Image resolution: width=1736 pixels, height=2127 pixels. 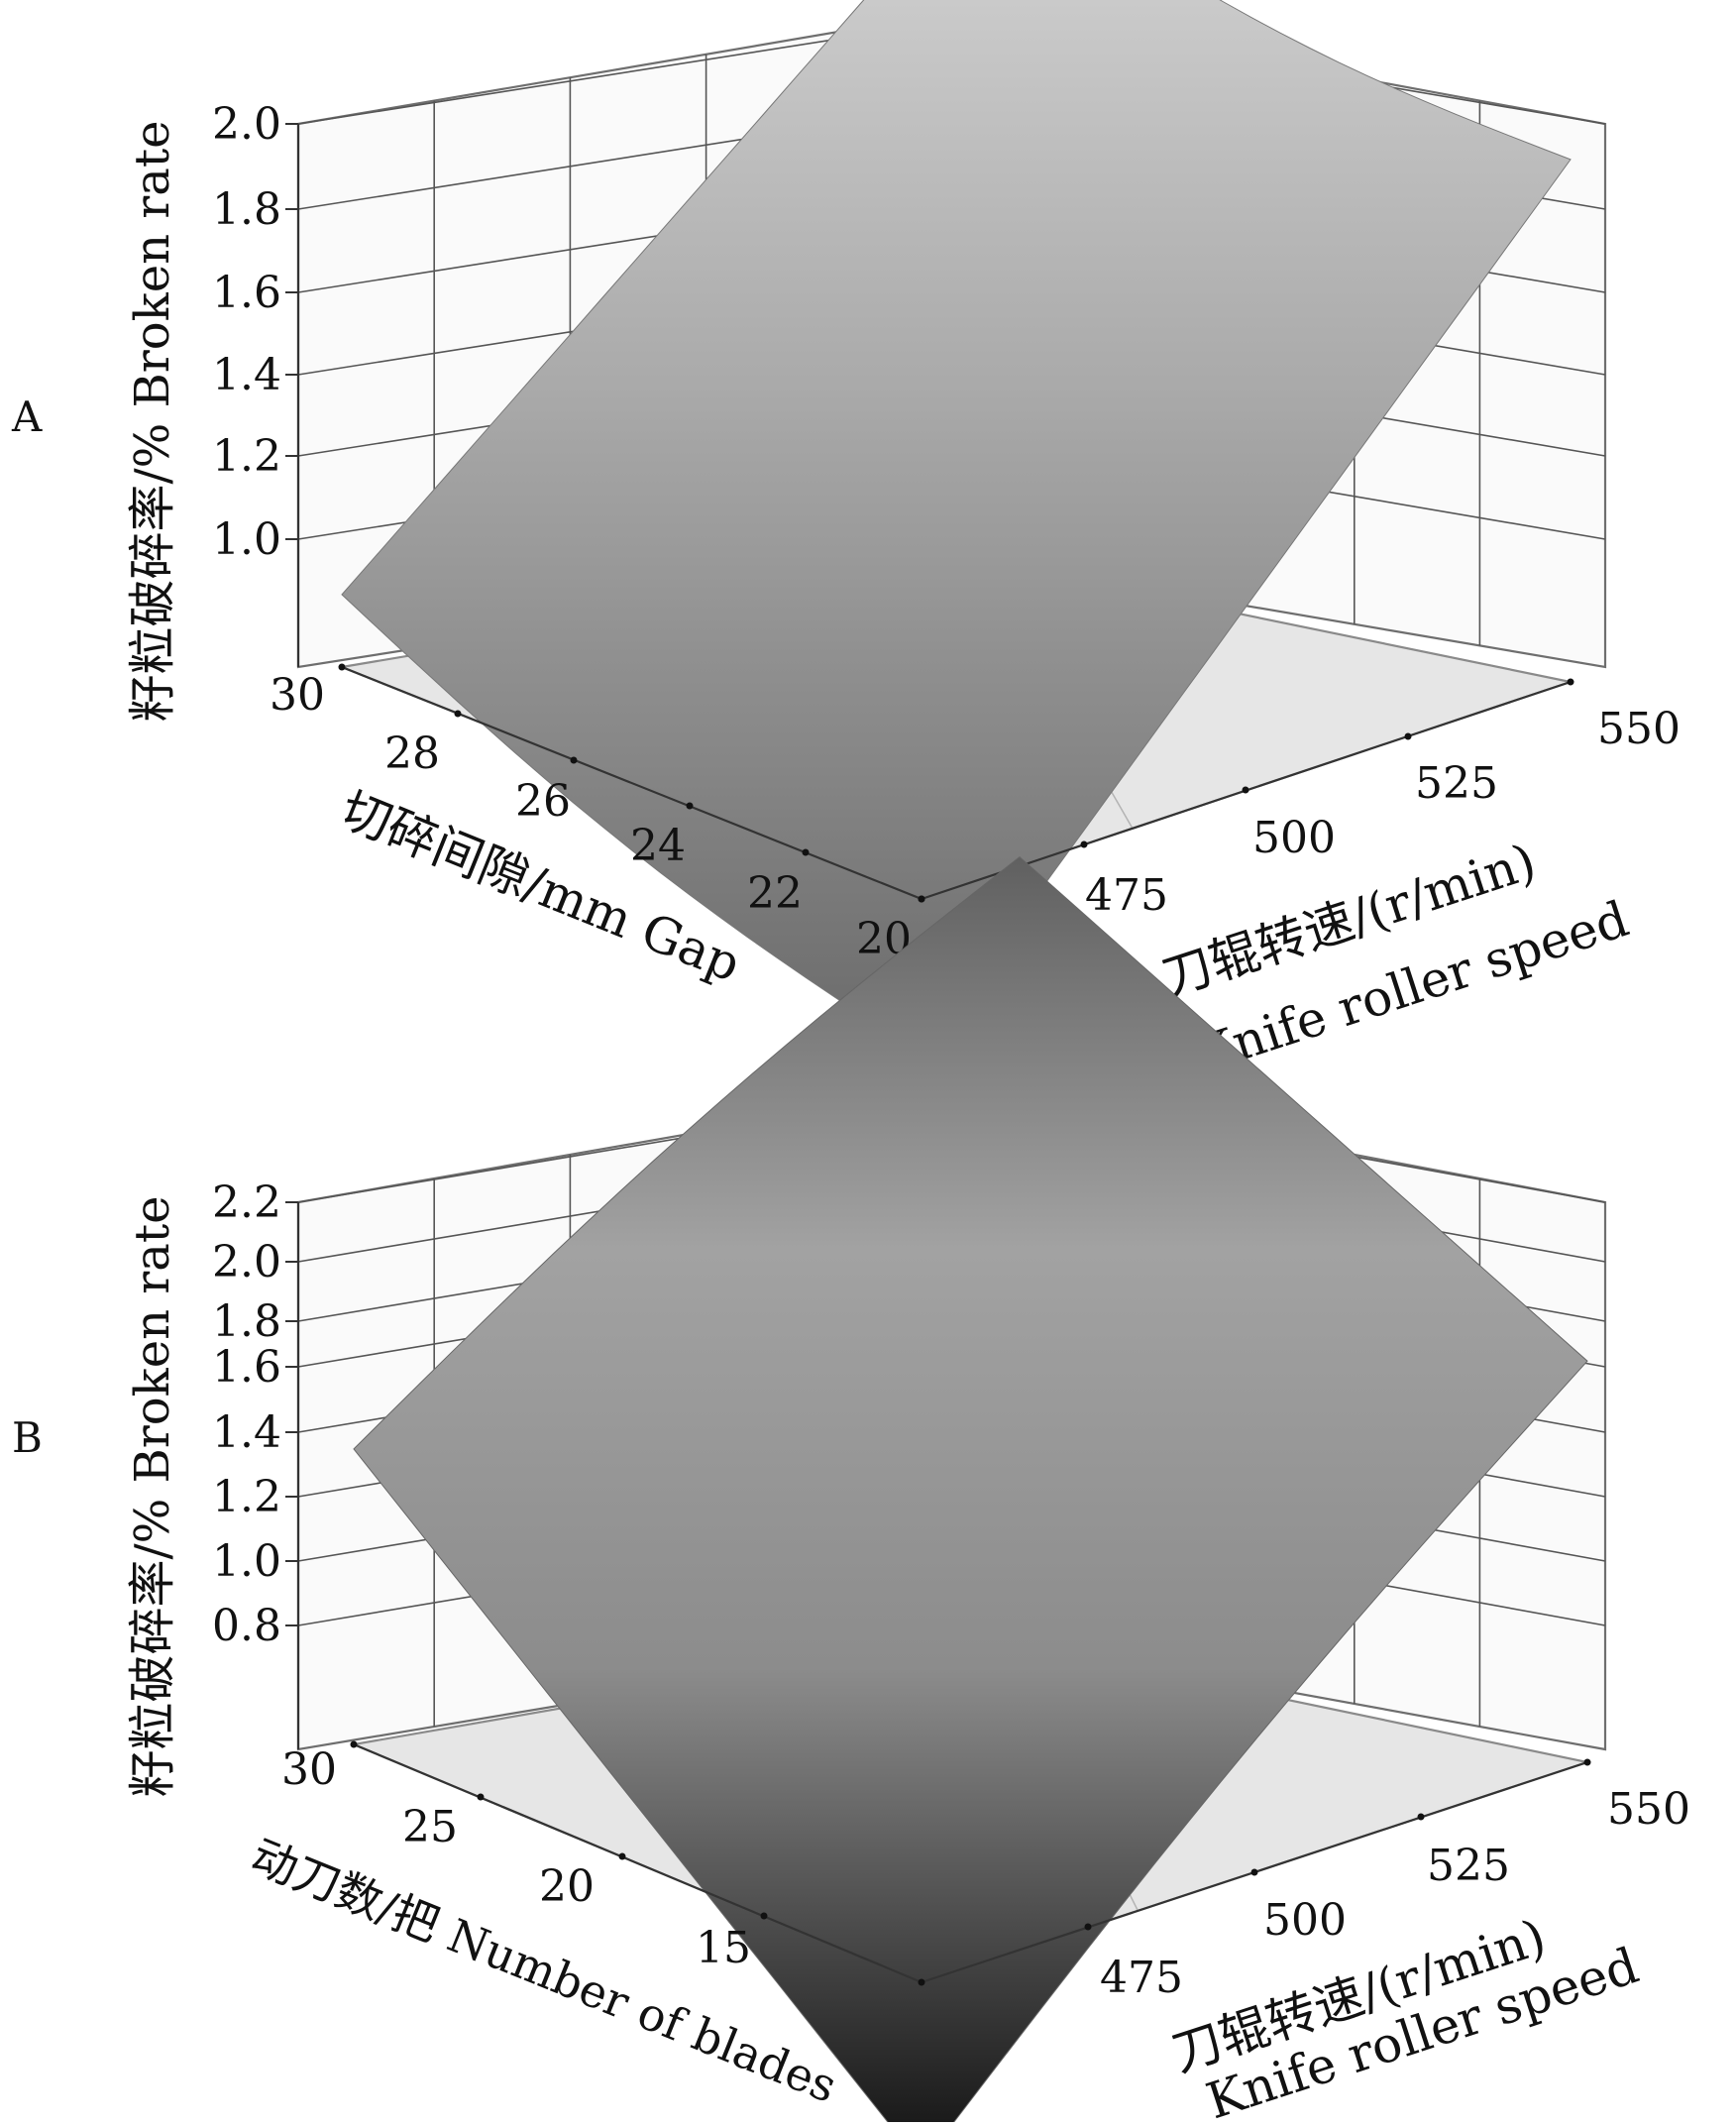 What do you see at coordinates (1648, 1810) in the screenshot?
I see `speed-tick-label-b: 550` at bounding box center [1648, 1810].